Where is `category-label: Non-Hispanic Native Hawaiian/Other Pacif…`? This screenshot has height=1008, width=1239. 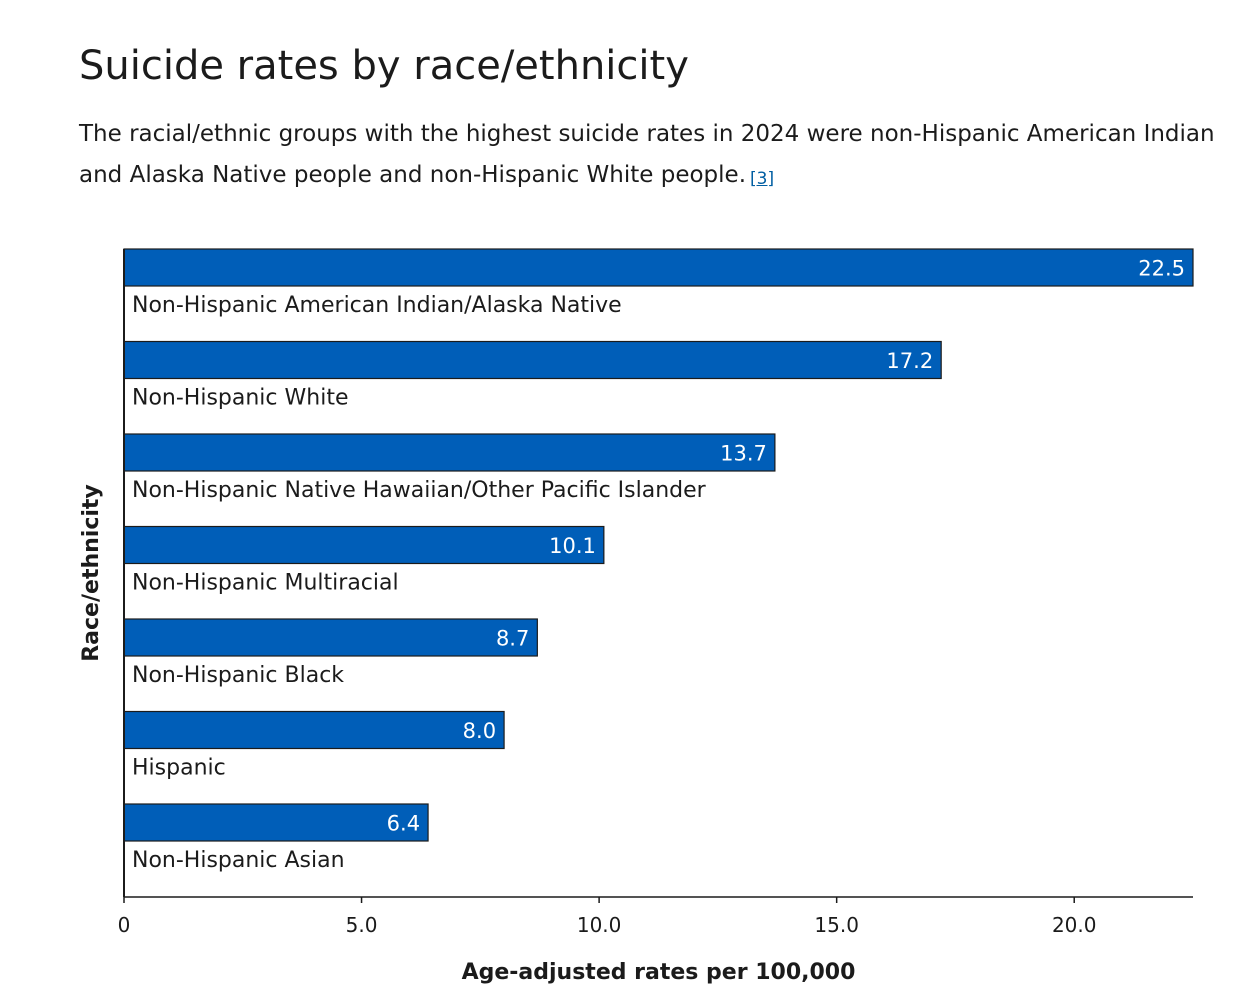 category-label: Non-Hispanic Native Hawaiian/Other Pacif… is located at coordinates (419, 490).